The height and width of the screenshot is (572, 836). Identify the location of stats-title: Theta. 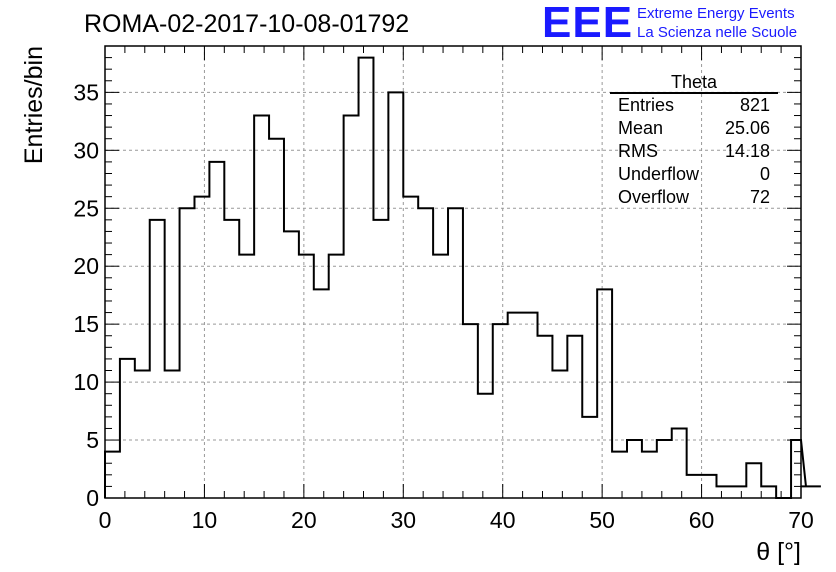
(694, 83).